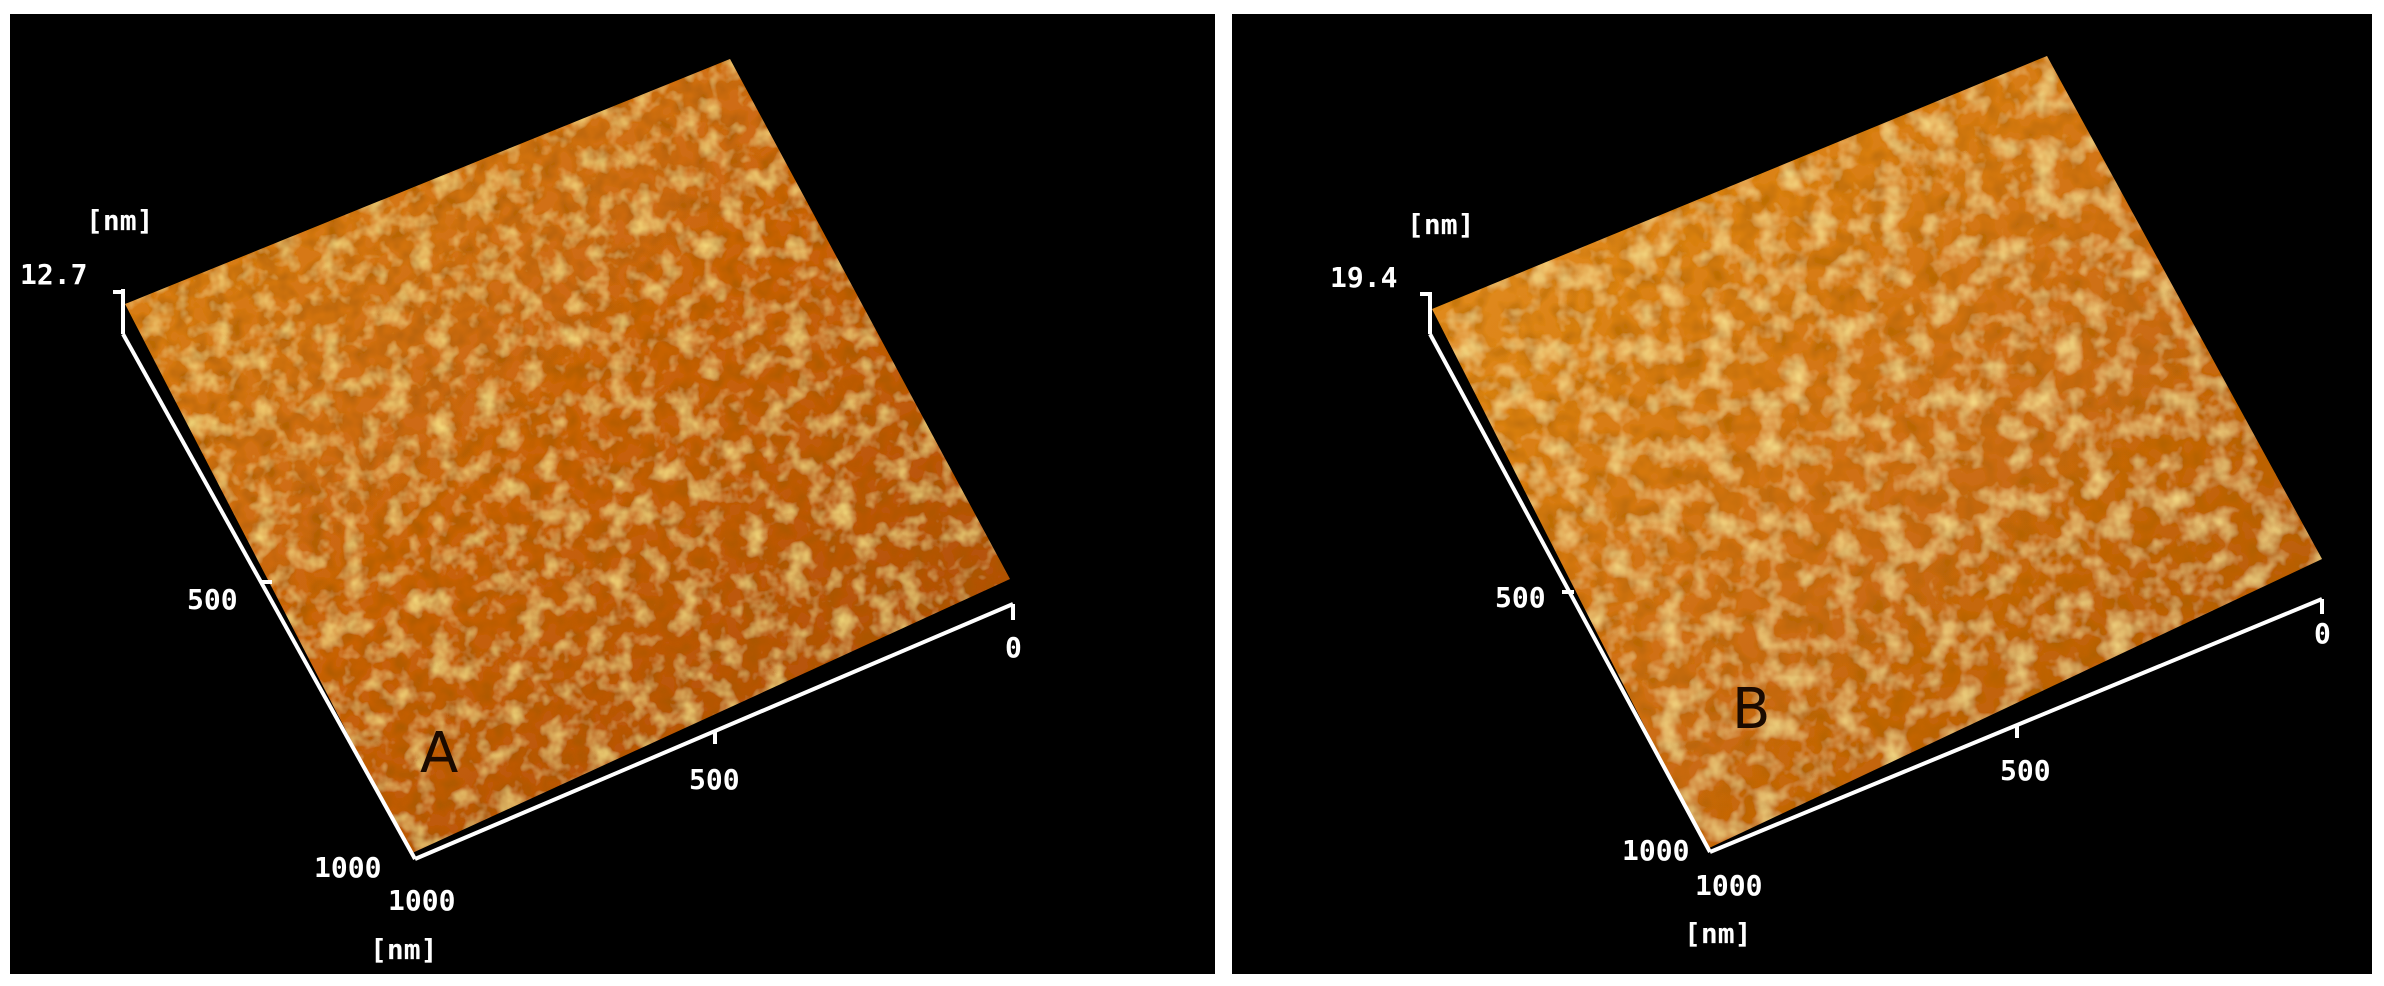  What do you see at coordinates (439, 753) in the screenshot?
I see `panel-letter-a: A` at bounding box center [439, 753].